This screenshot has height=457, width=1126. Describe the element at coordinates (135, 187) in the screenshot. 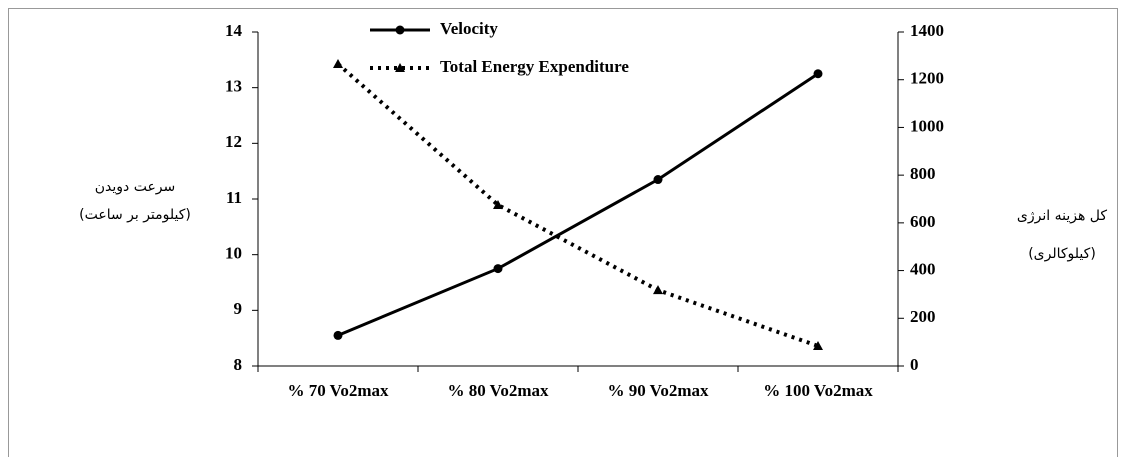

I see `y-axis-label: سرعت دویدن` at that location.